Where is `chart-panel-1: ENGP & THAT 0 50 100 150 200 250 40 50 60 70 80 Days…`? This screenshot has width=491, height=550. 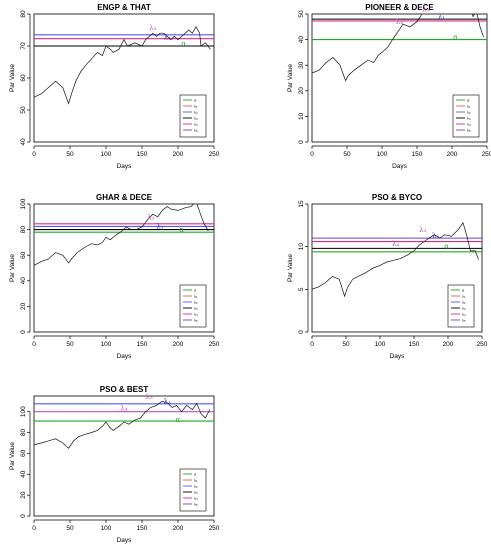 chart-panel-1: ENGP & THAT 0 50 100 150 200 250 40 50 60 70 80 Days… is located at coordinates (114, 86).